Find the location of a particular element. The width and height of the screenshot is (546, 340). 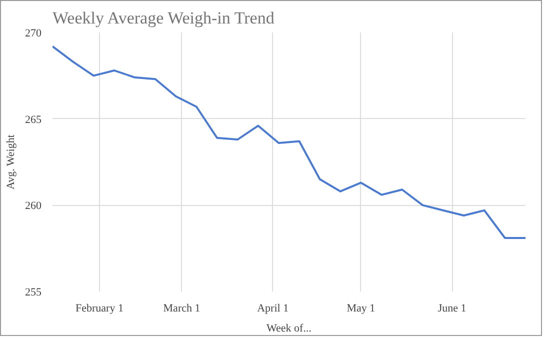

x-tick-label: May 1 is located at coordinates (361, 308).